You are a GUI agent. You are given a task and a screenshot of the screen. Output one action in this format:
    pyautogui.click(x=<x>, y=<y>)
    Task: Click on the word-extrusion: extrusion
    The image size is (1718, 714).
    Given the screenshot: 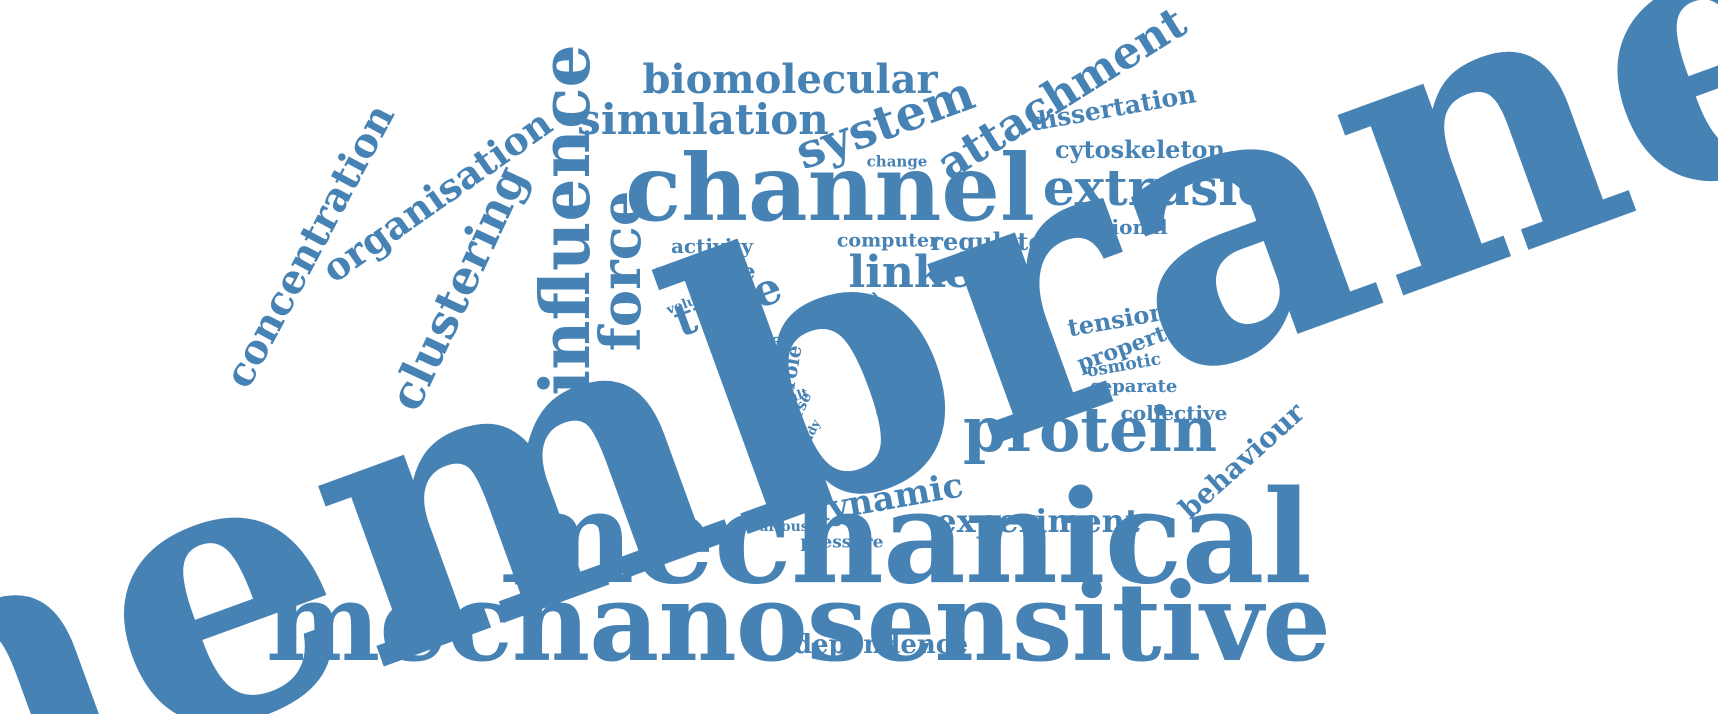 What is the action you would take?
    pyautogui.click(x=1175, y=187)
    